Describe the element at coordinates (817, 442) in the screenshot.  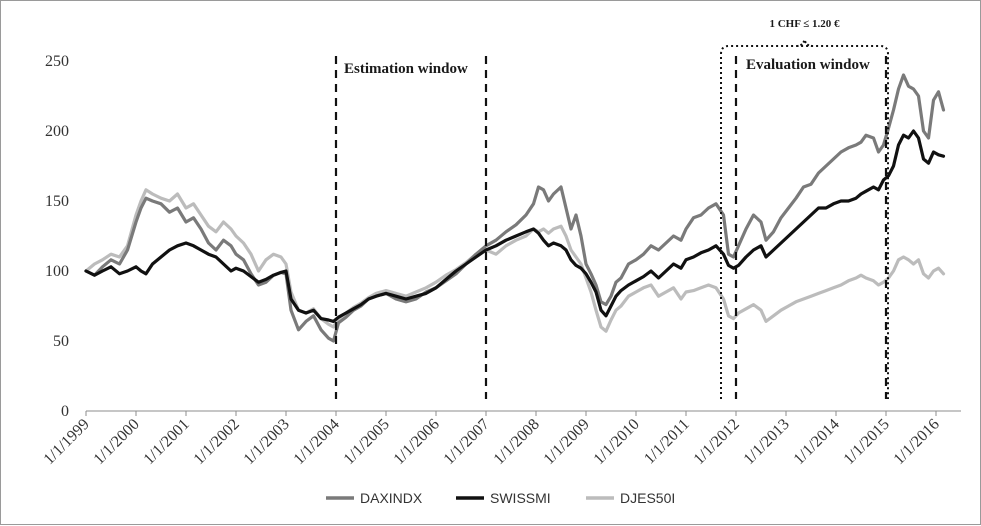
I see `x-tick-label: 1/1/2014` at that location.